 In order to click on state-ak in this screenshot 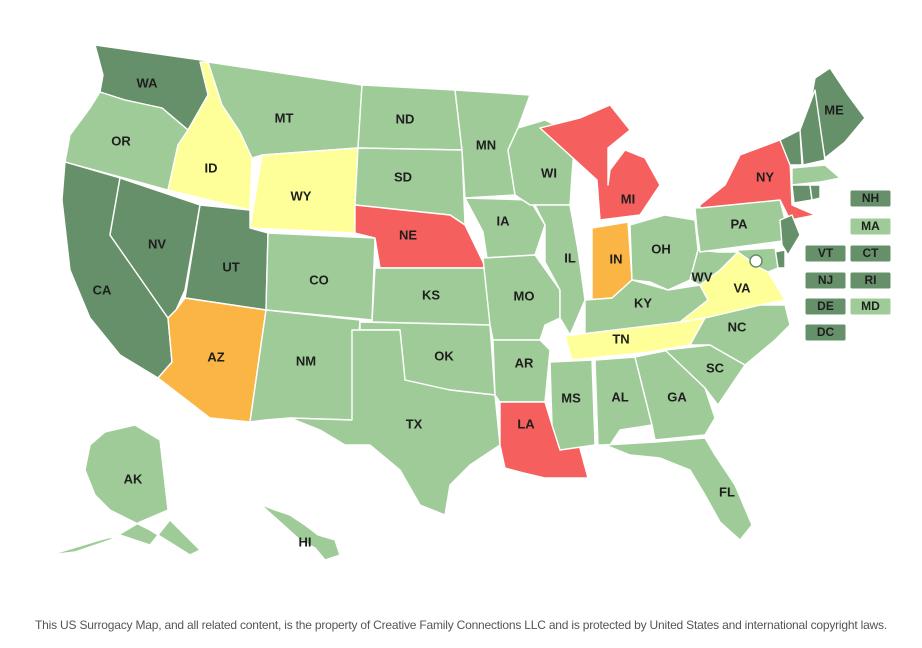, I will do `click(125, 490)`.